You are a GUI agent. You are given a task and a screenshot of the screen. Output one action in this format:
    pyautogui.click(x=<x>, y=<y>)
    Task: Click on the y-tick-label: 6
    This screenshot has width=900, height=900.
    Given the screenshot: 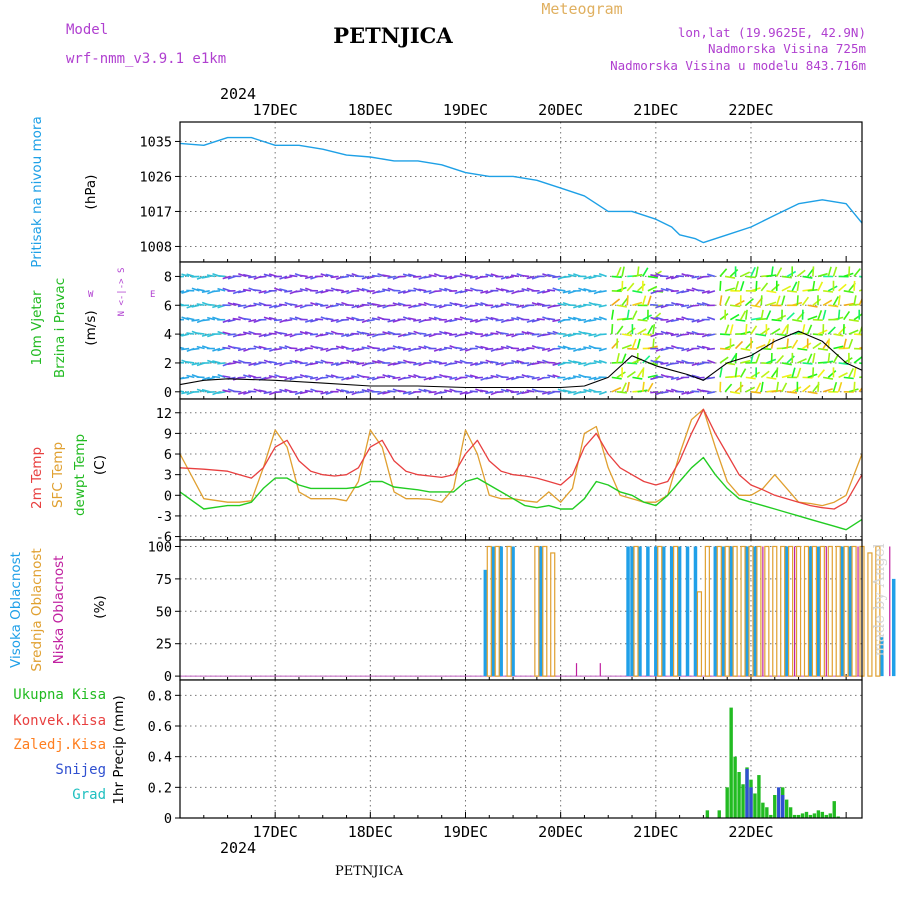 What is the action you would take?
    pyautogui.click(x=168, y=455)
    